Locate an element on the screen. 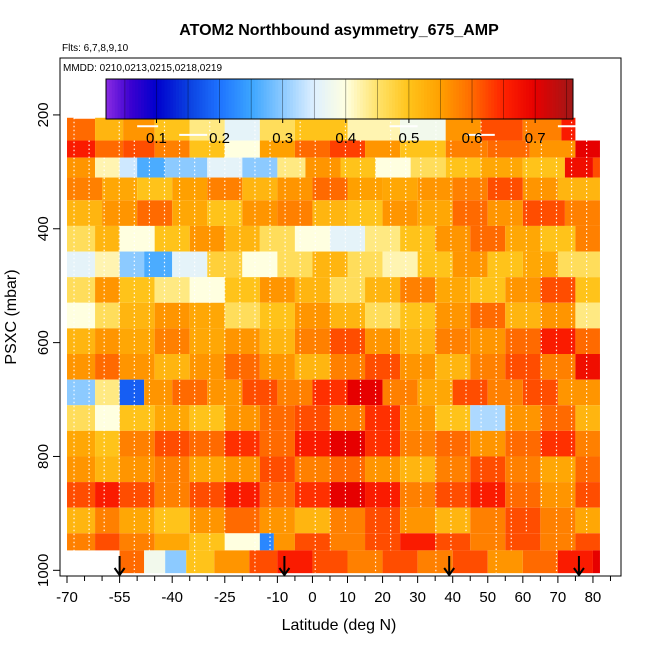 Image resolution: width=650 pixels, height=650 pixels. x-tick-label: -10 is located at coordinates (278, 597).